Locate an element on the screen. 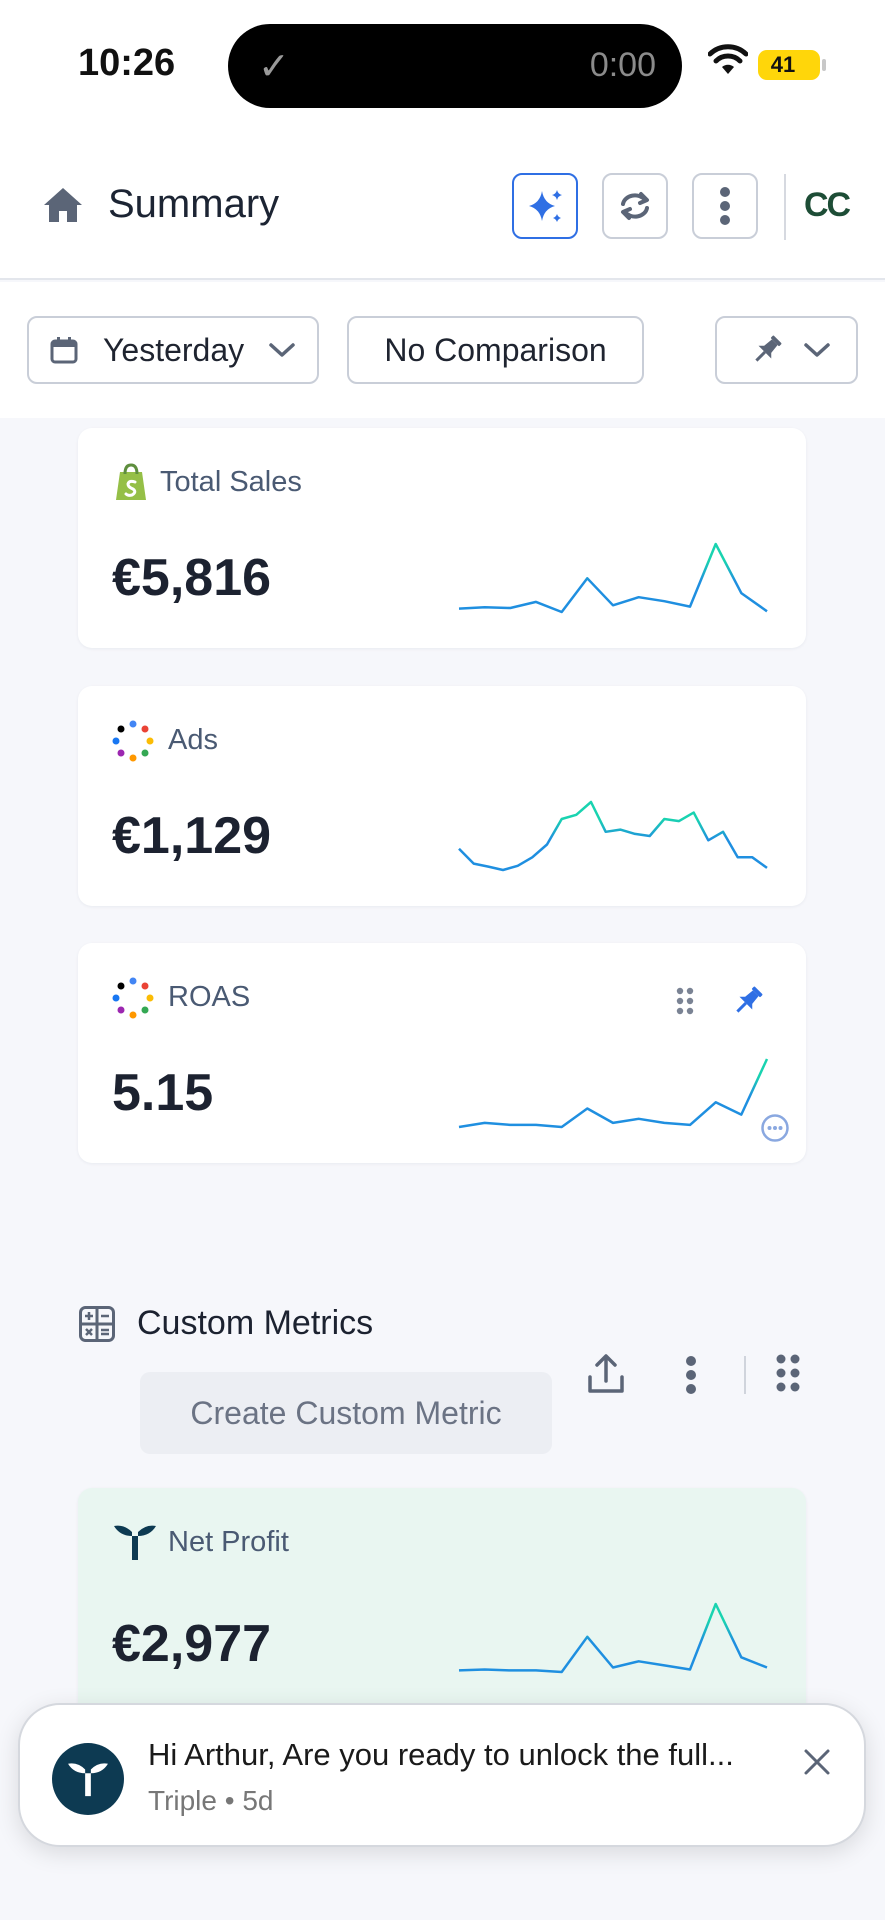  dynamic-island: ✓ 0:00 is located at coordinates (455, 66).